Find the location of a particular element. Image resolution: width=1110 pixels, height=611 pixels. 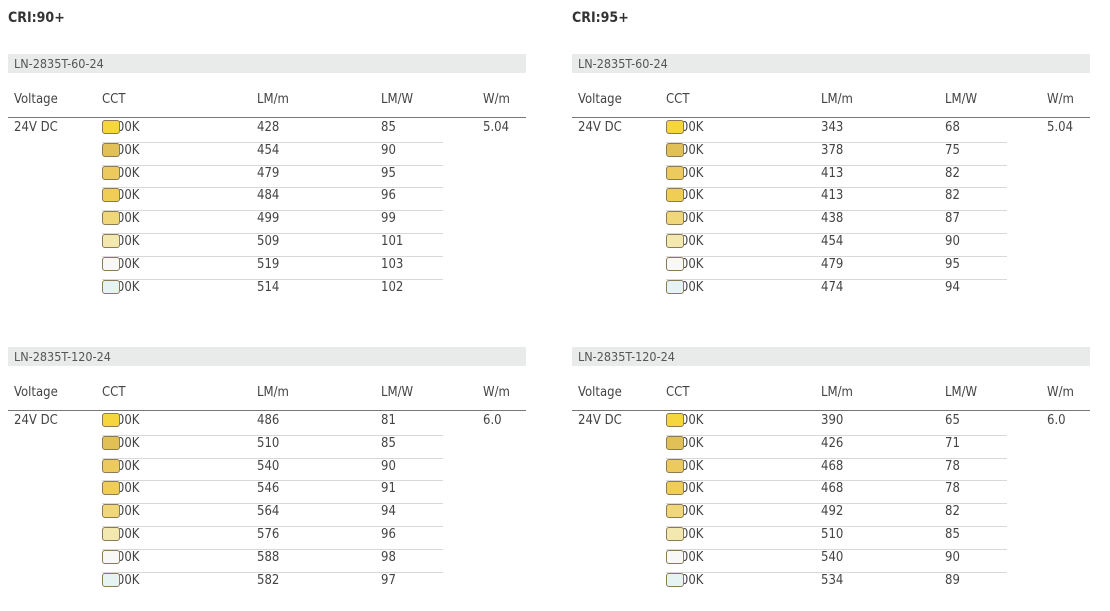

lumens-per-watt: 81 is located at coordinates (388, 420).